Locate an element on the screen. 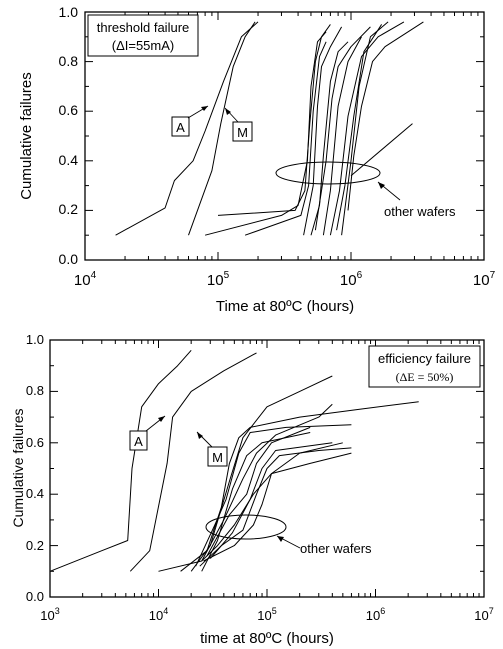  legend-subtitle: (ΔE = 50%) is located at coordinates (425, 377).